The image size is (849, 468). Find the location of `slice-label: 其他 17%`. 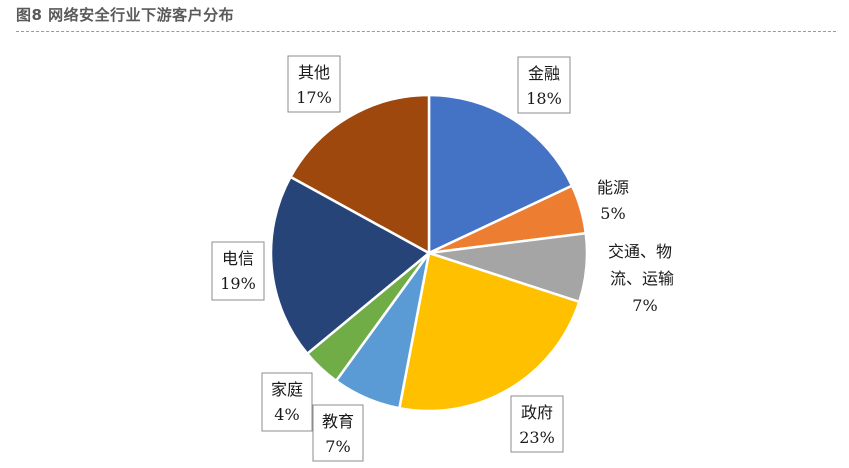

slice-label: 其他 17% is located at coordinates (314, 84).